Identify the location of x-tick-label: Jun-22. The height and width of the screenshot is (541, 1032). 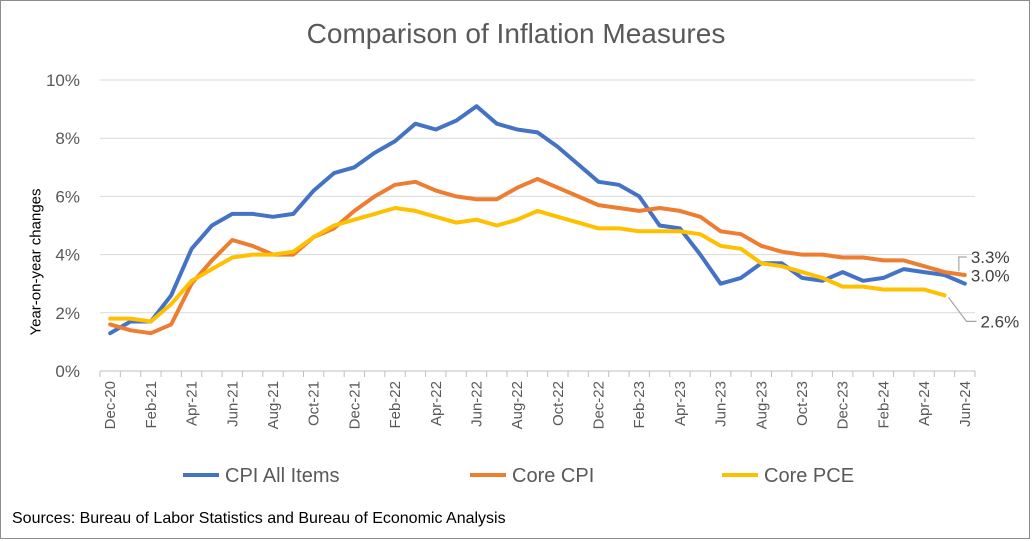
(476, 404).